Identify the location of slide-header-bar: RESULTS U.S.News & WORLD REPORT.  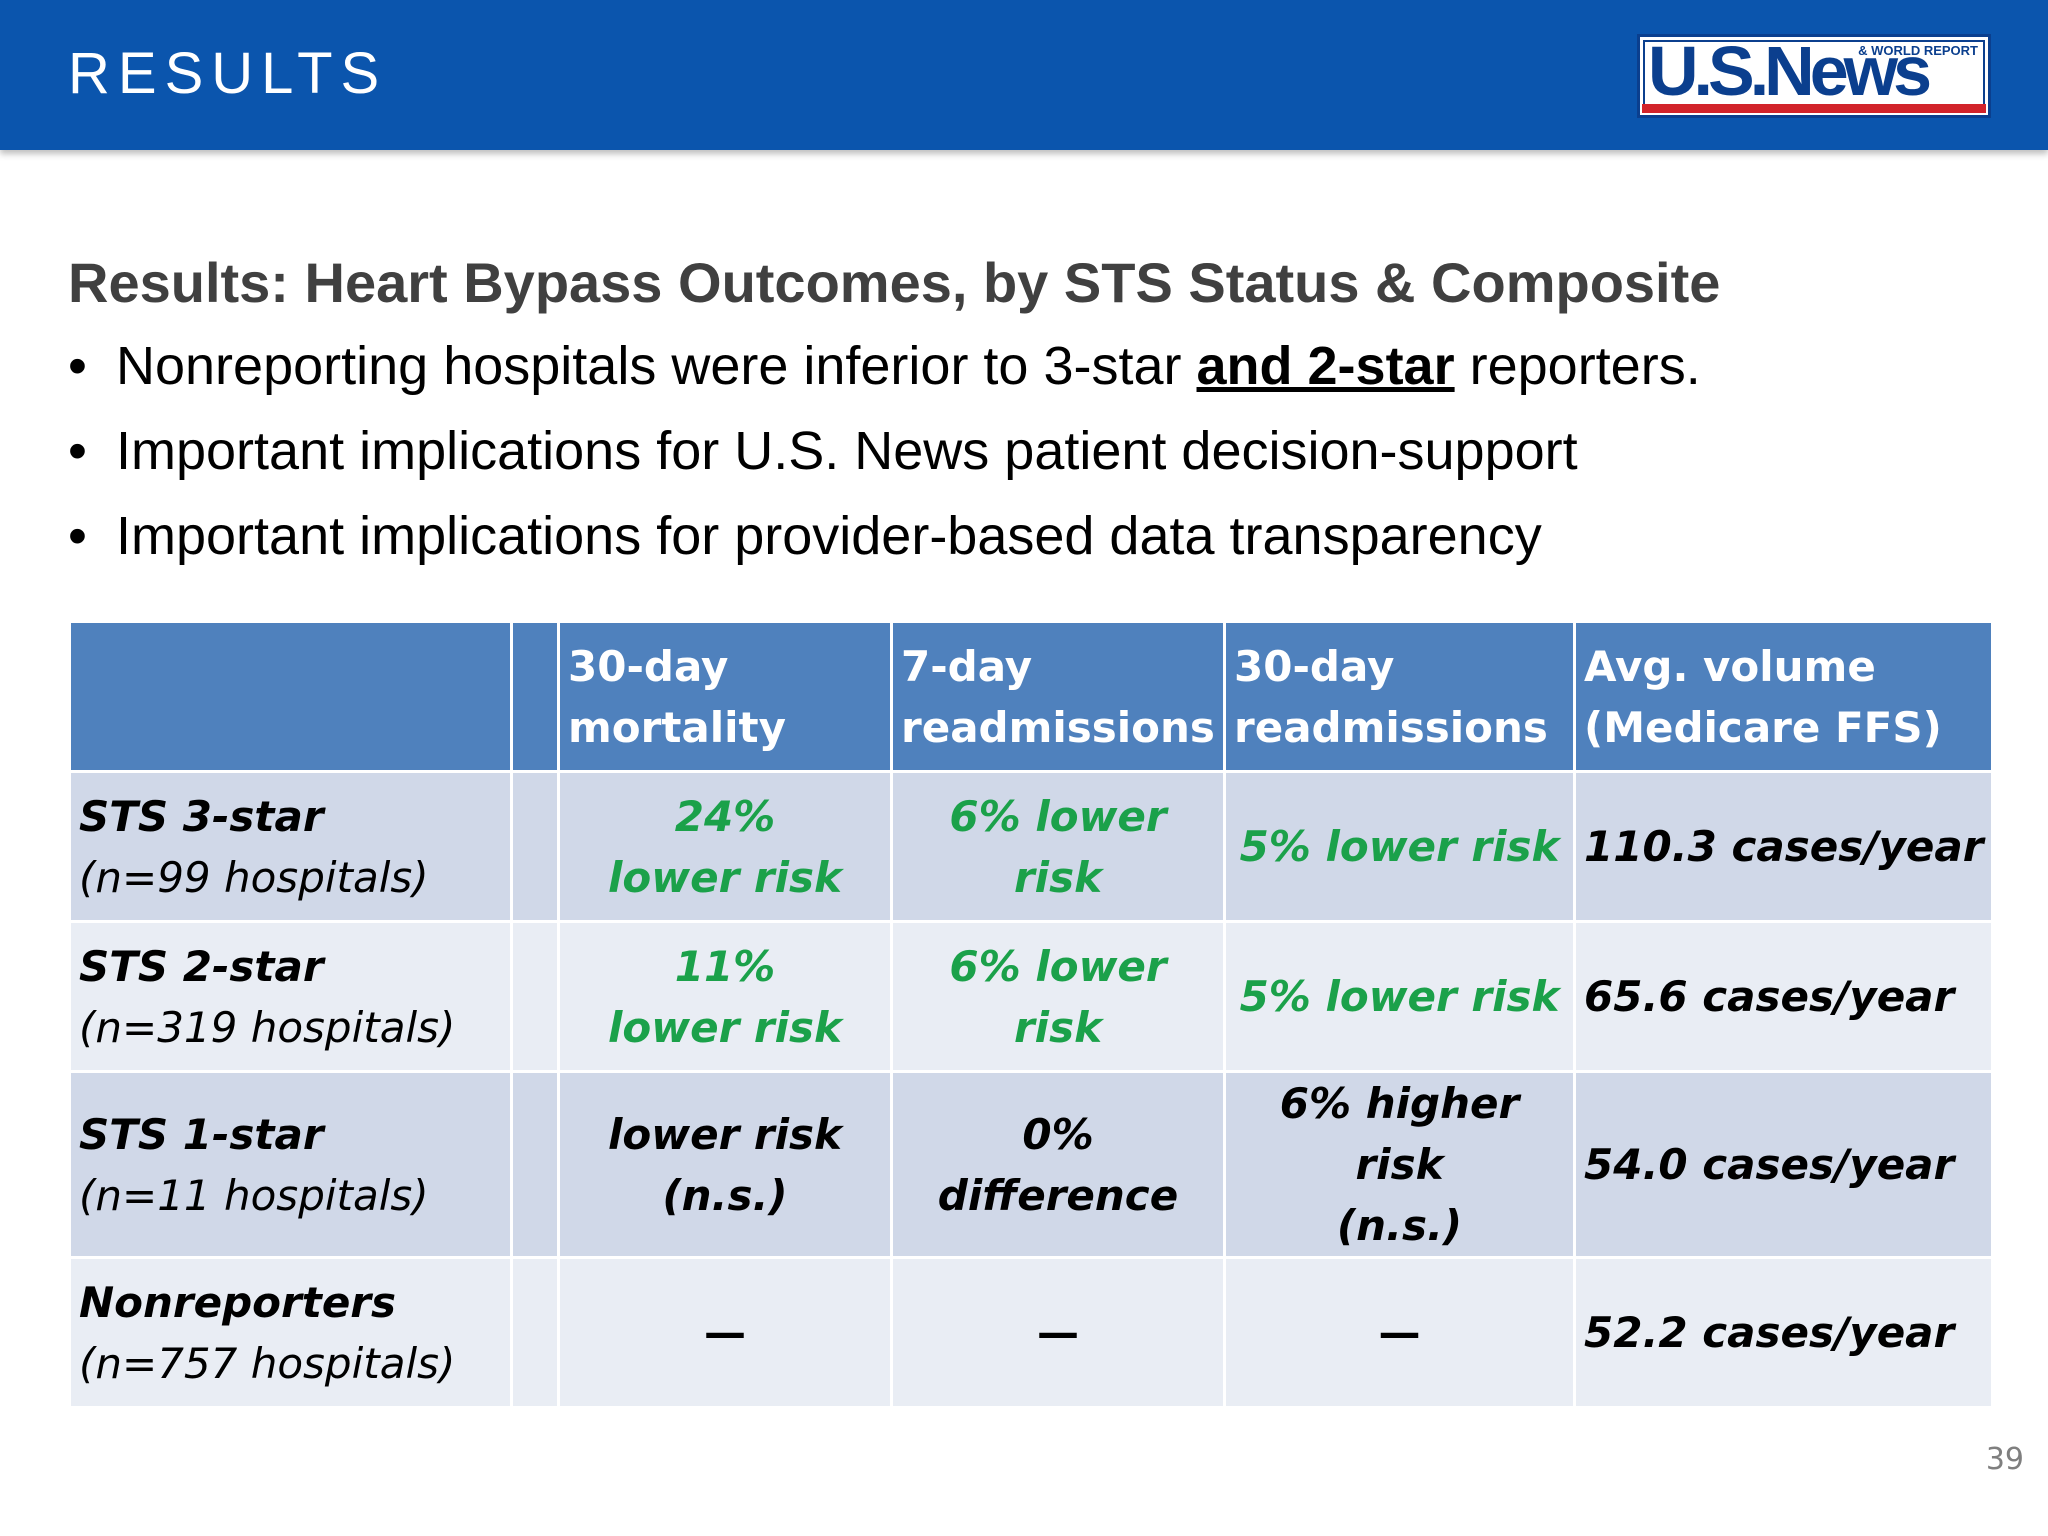
(1024, 75).